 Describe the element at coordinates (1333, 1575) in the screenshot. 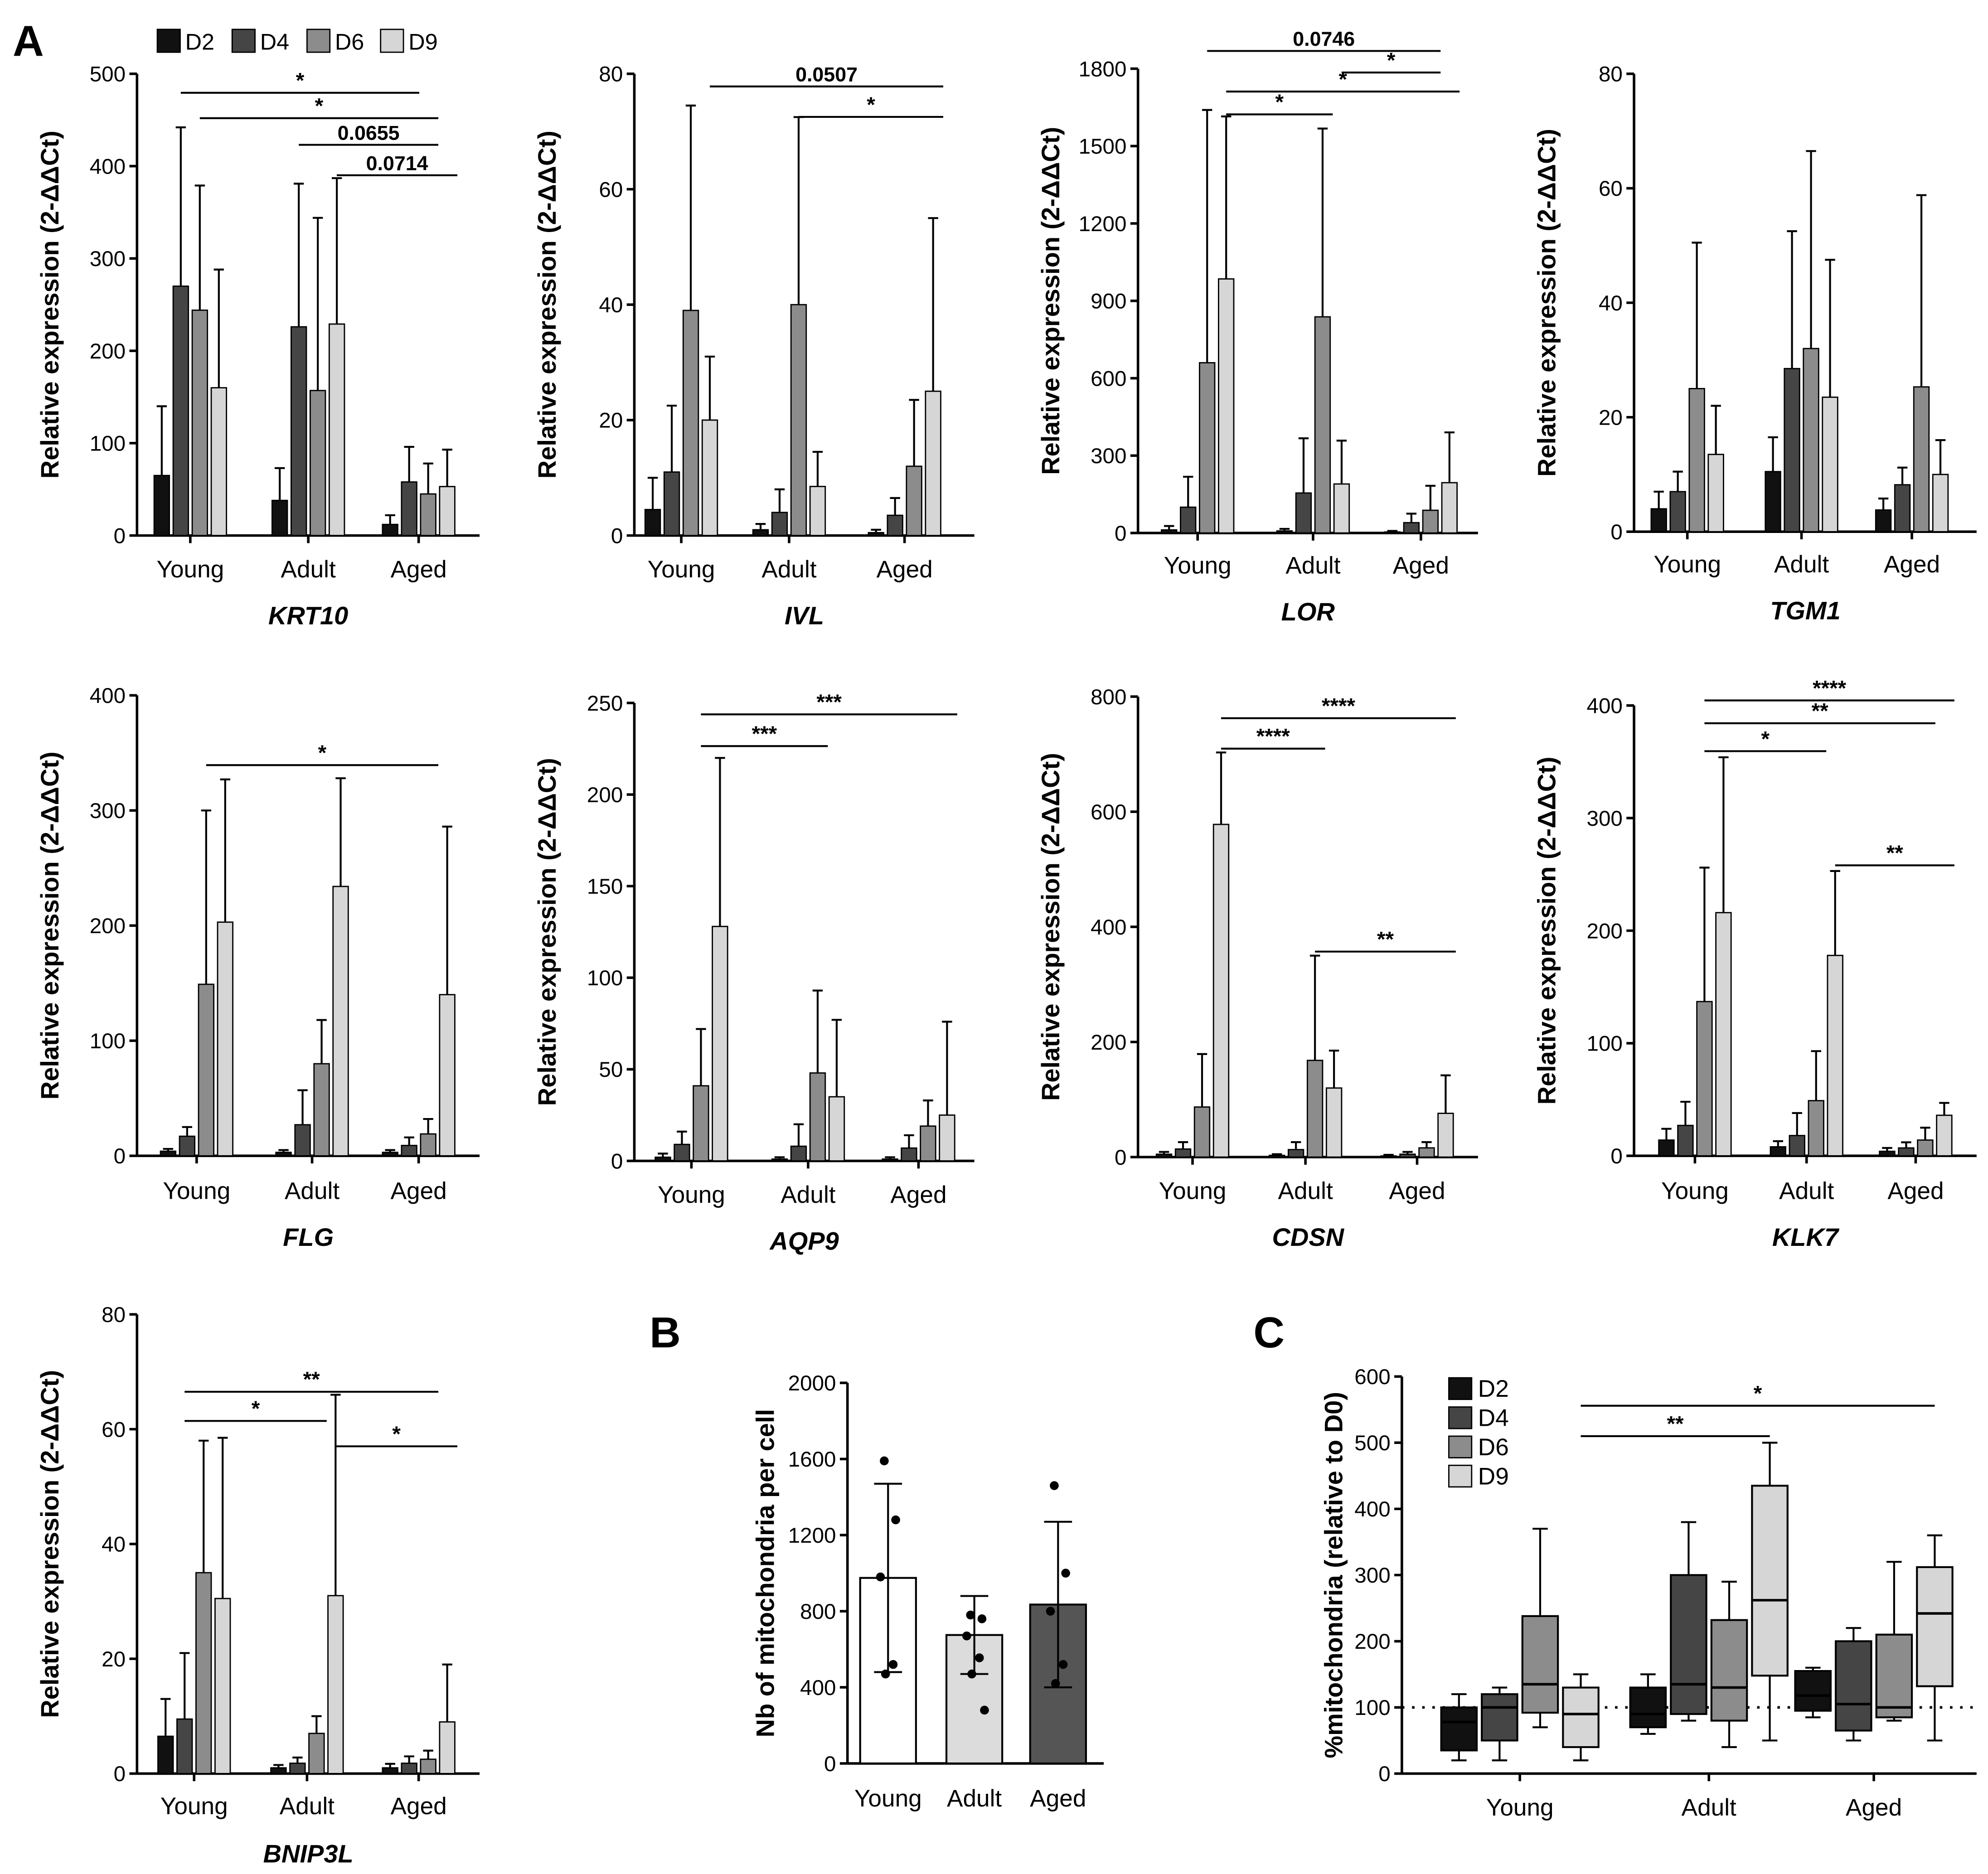

I see `y-axis-label: %mitochondria (relative to D0)` at that location.